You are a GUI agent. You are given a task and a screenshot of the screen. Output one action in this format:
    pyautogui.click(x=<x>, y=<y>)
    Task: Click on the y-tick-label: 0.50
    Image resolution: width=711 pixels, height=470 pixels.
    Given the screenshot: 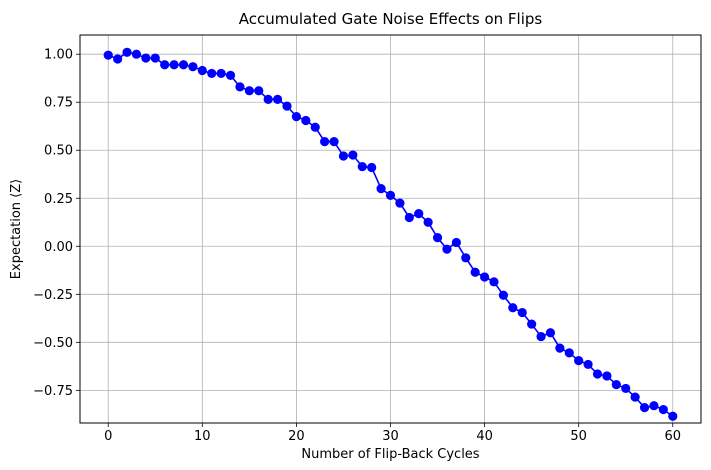 What is the action you would take?
    pyautogui.click(x=58, y=151)
    